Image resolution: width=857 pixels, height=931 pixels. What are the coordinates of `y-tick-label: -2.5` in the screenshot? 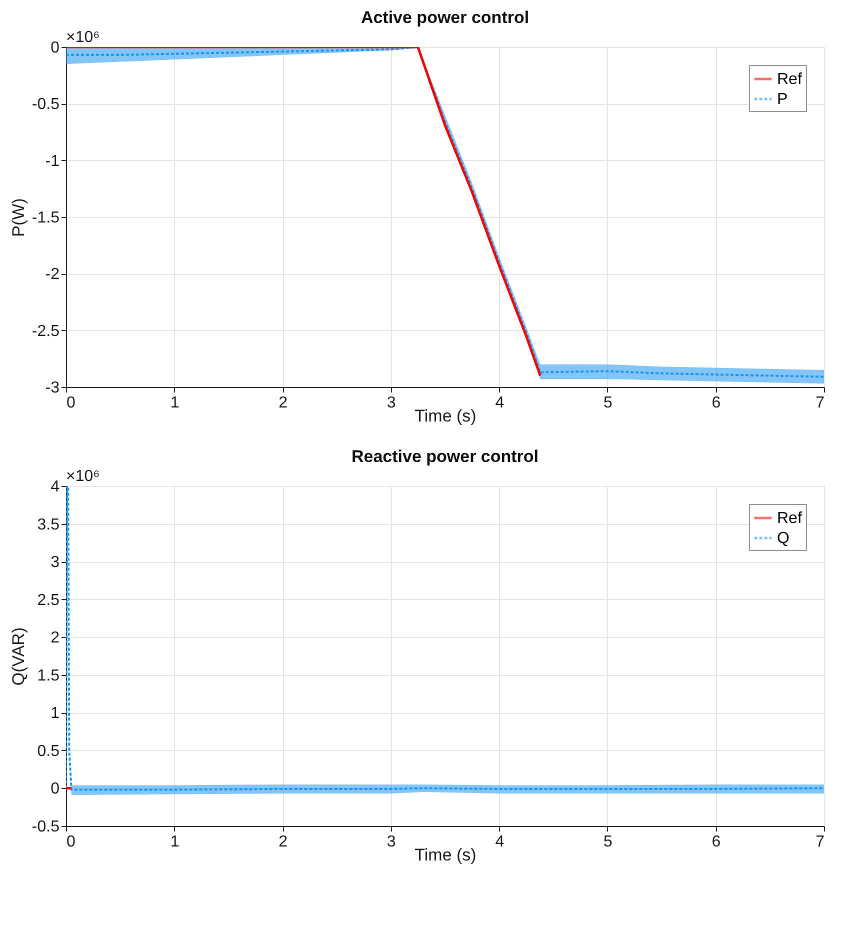 It's located at (46, 331).